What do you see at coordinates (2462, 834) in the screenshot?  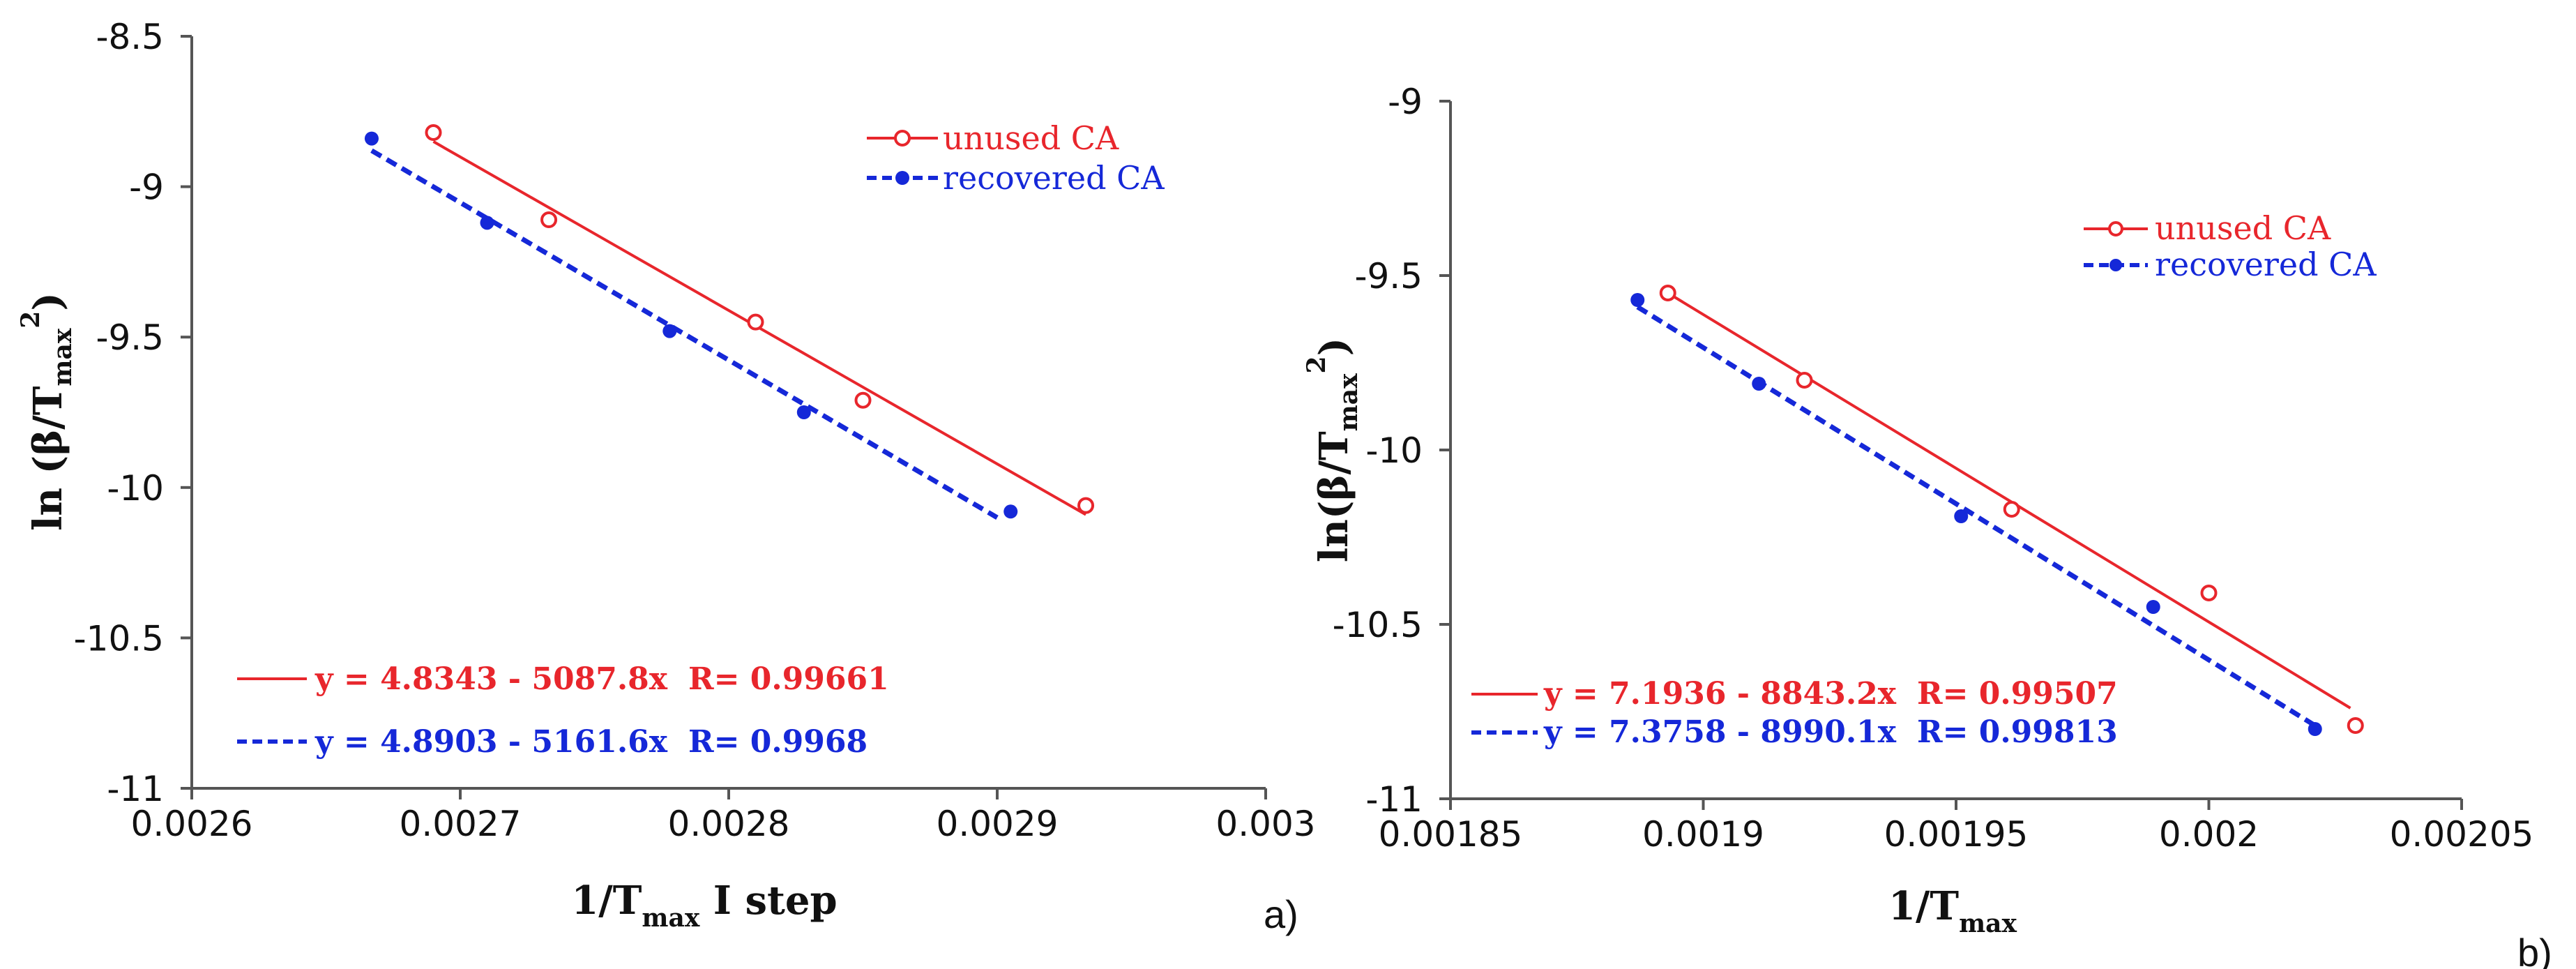 I see `panel-b-x-tick-label: 0.00205` at bounding box center [2462, 834].